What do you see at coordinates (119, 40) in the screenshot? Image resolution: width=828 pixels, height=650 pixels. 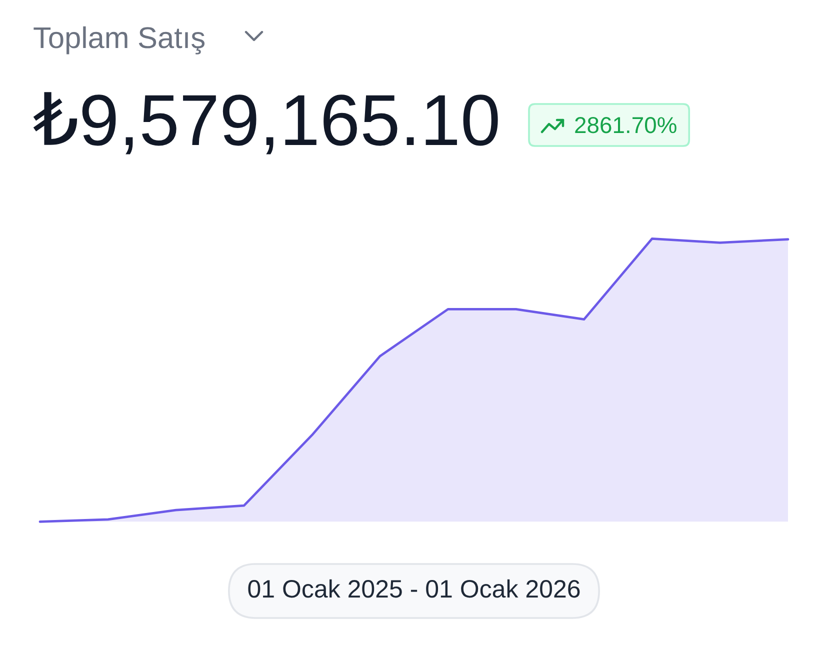 I see `chart-title: Toplam Satış` at bounding box center [119, 40].